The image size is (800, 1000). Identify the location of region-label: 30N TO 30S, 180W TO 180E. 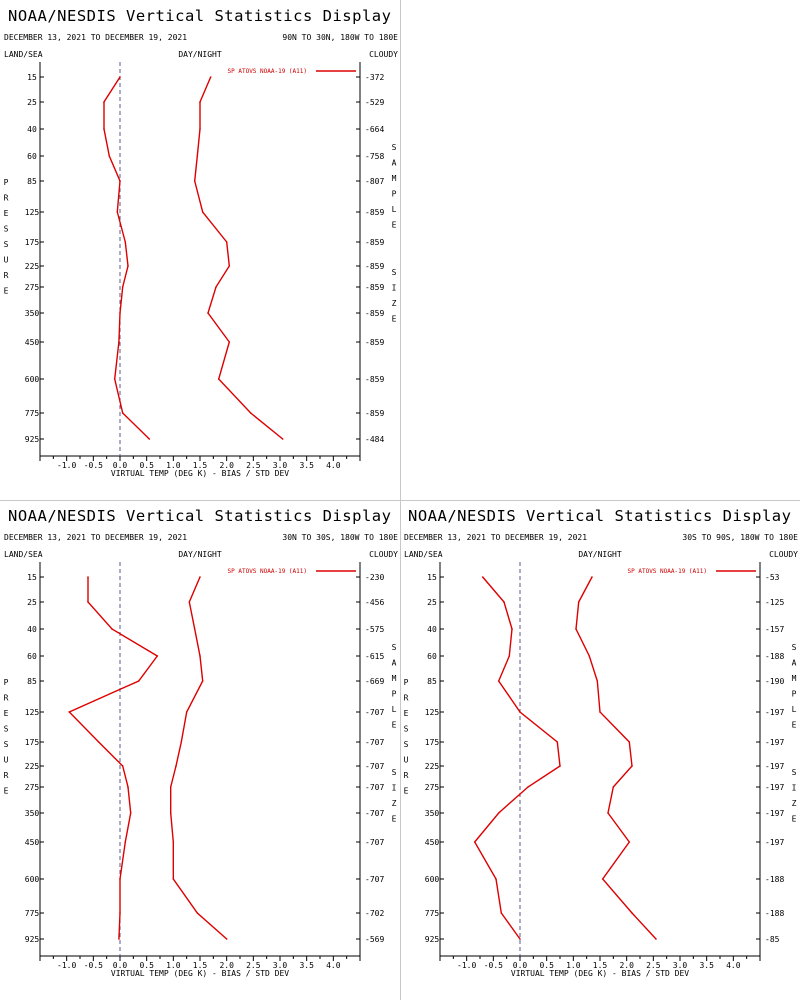
(340, 537).